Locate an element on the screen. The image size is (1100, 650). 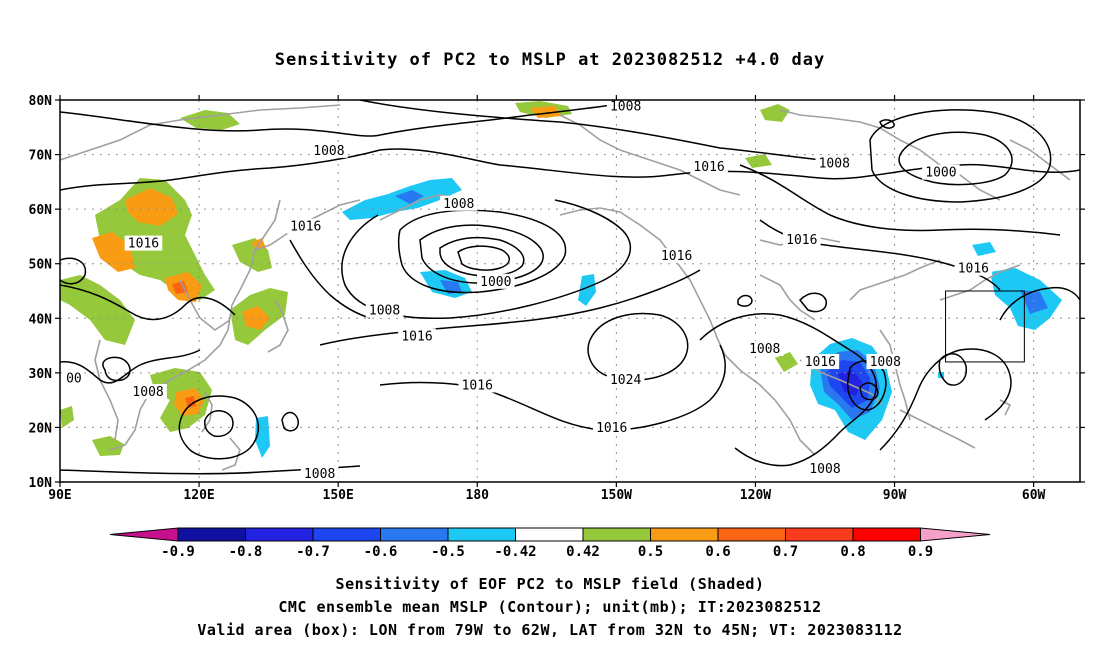
lat-tick-label: 70N is located at coordinates (41, 156).